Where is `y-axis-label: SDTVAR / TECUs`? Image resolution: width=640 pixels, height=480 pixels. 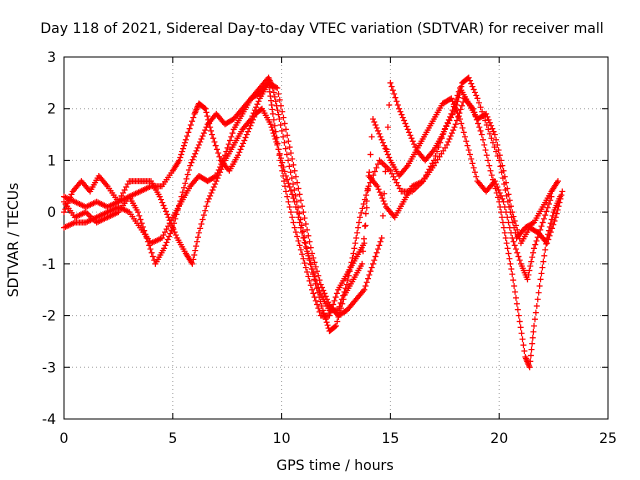
y-axis-label: SDTVAR / TECUs is located at coordinates (14, 240).